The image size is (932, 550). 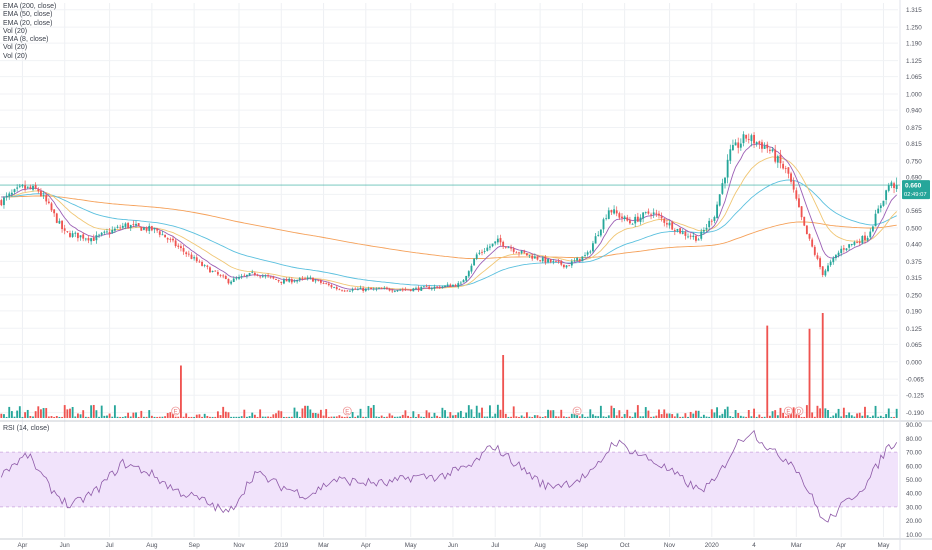 I want to click on legend-vol-3: Vol (20), so click(x=15, y=56).